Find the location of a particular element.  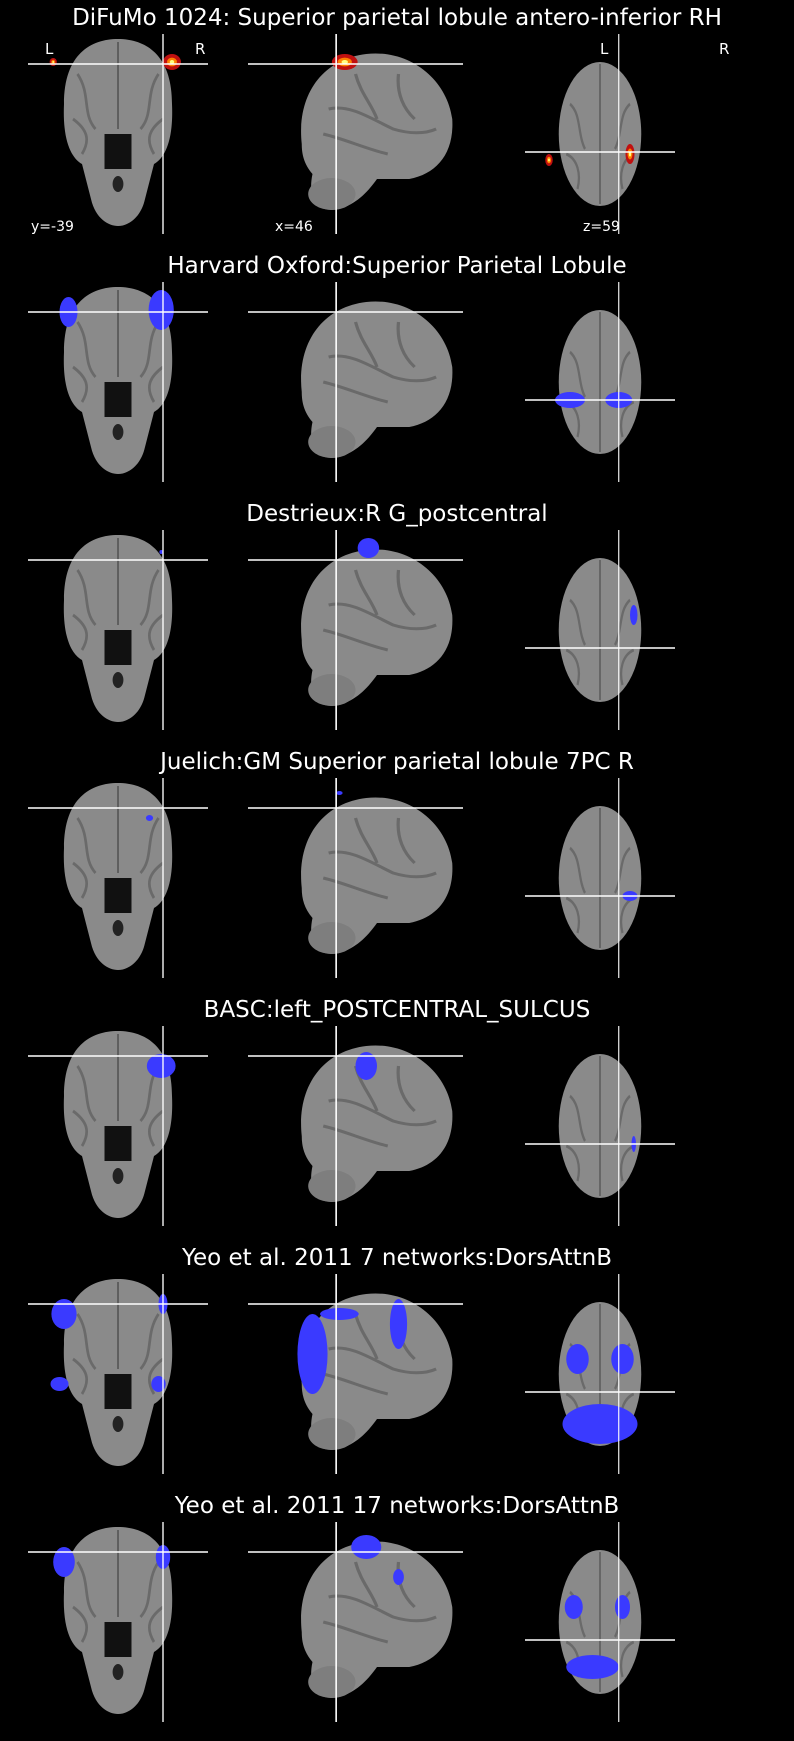

coord-label-y: y=-39 is located at coordinates (52, 227).